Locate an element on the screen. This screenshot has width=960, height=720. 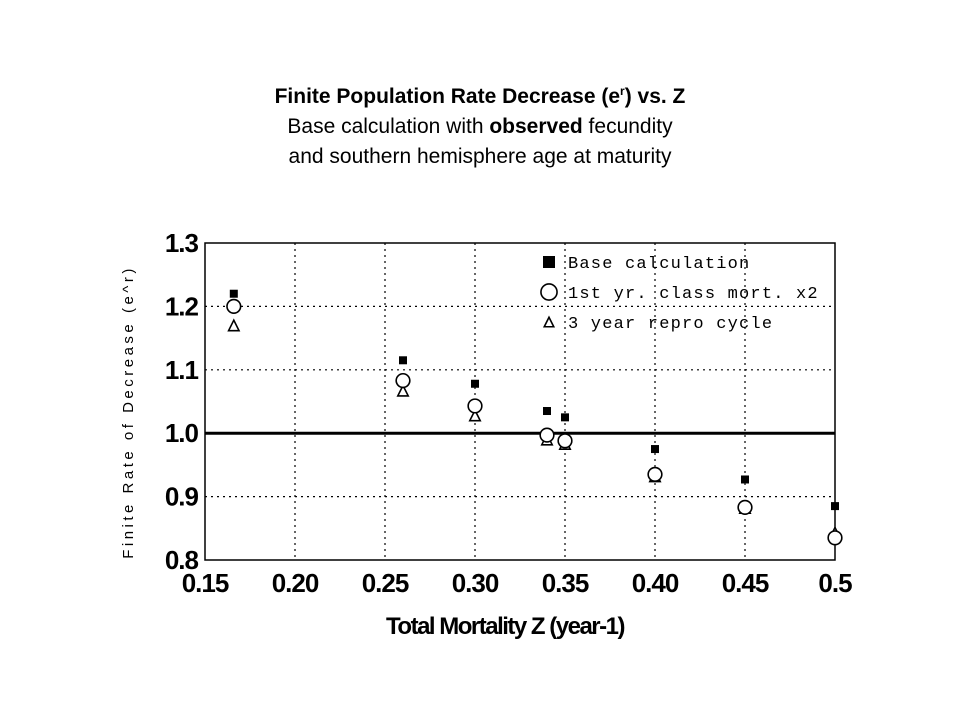
y-tick-label: 1.0 is located at coordinates (182, 433).